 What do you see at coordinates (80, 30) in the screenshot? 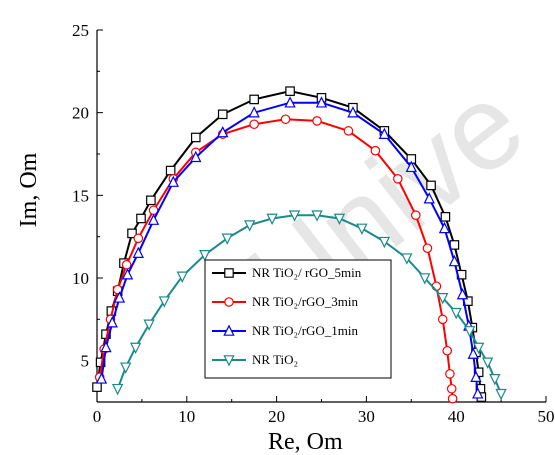
I see `y-tick-label: 25` at bounding box center [80, 30].